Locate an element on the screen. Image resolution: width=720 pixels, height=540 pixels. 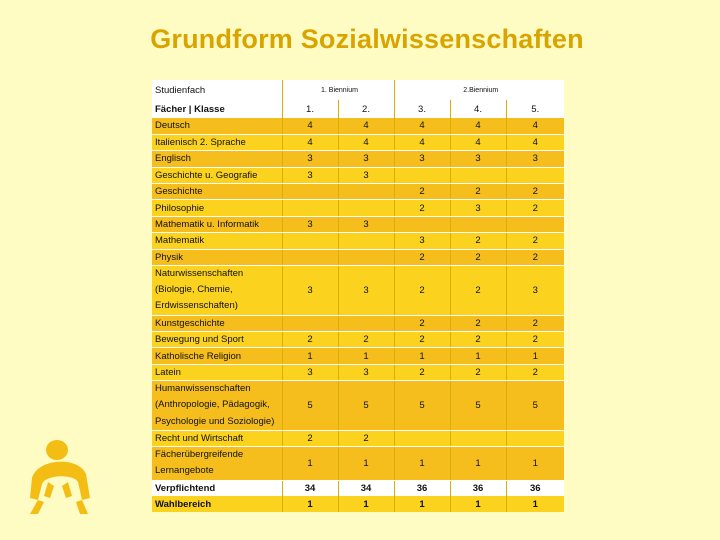
class-header: 2. is located at coordinates (365, 109).